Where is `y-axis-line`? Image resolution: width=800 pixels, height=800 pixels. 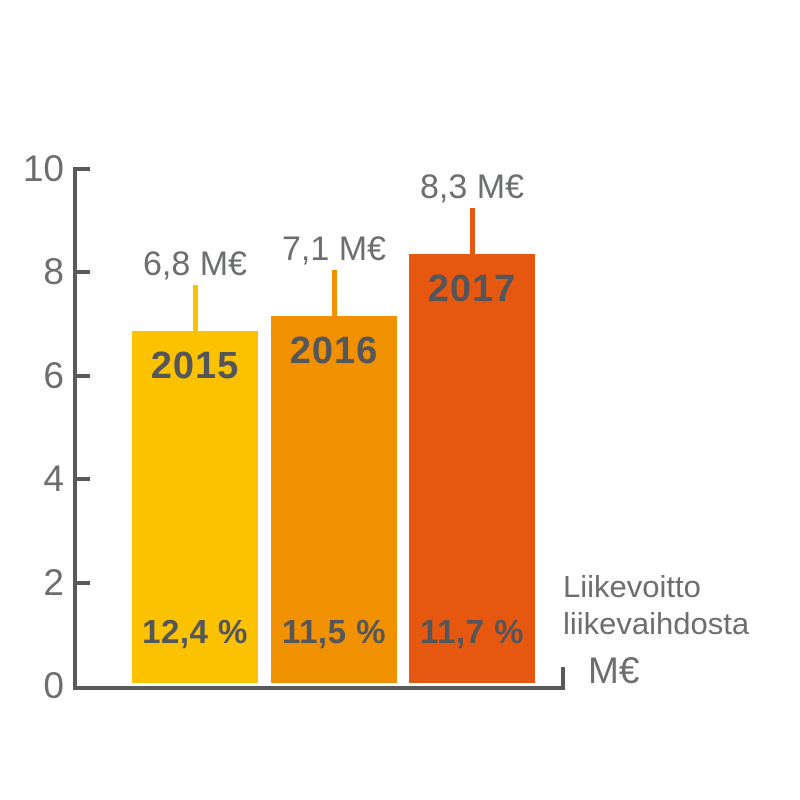
y-axis-line is located at coordinates (75, 428).